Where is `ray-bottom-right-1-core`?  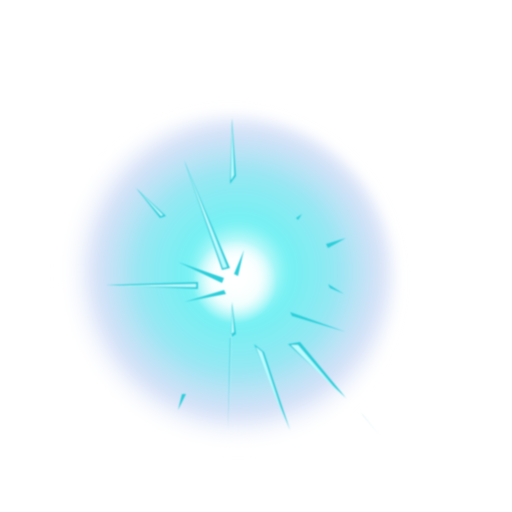
ray-bottom-right-1-core is located at coordinates (271, 385).